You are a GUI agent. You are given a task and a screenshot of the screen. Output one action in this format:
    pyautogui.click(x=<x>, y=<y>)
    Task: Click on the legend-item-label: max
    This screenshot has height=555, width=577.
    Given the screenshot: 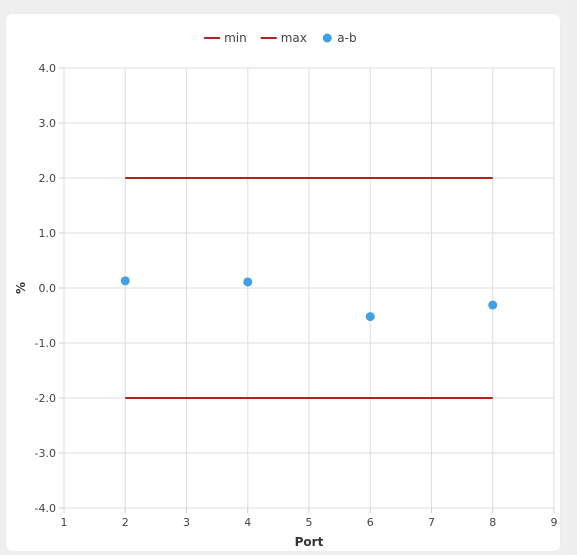 What is the action you would take?
    pyautogui.click(x=294, y=38)
    